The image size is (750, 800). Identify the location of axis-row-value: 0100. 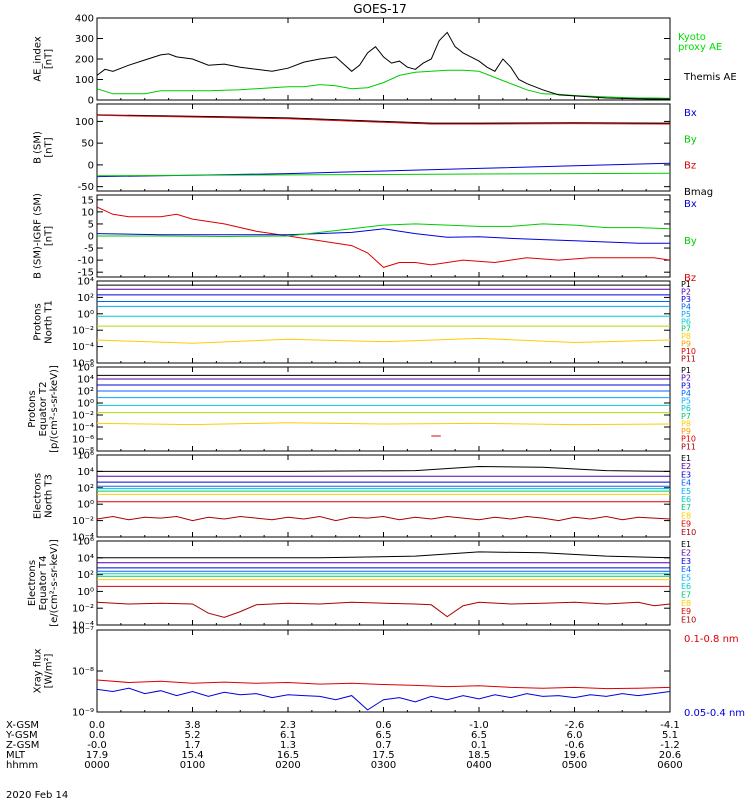
(192, 765).